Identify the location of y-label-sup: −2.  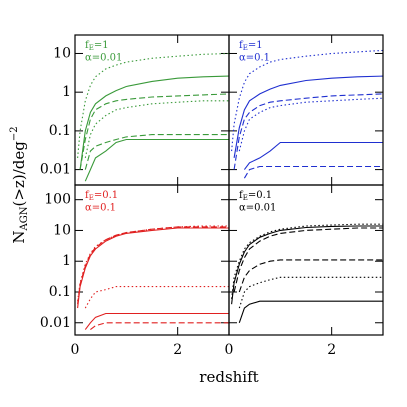
(14, 133).